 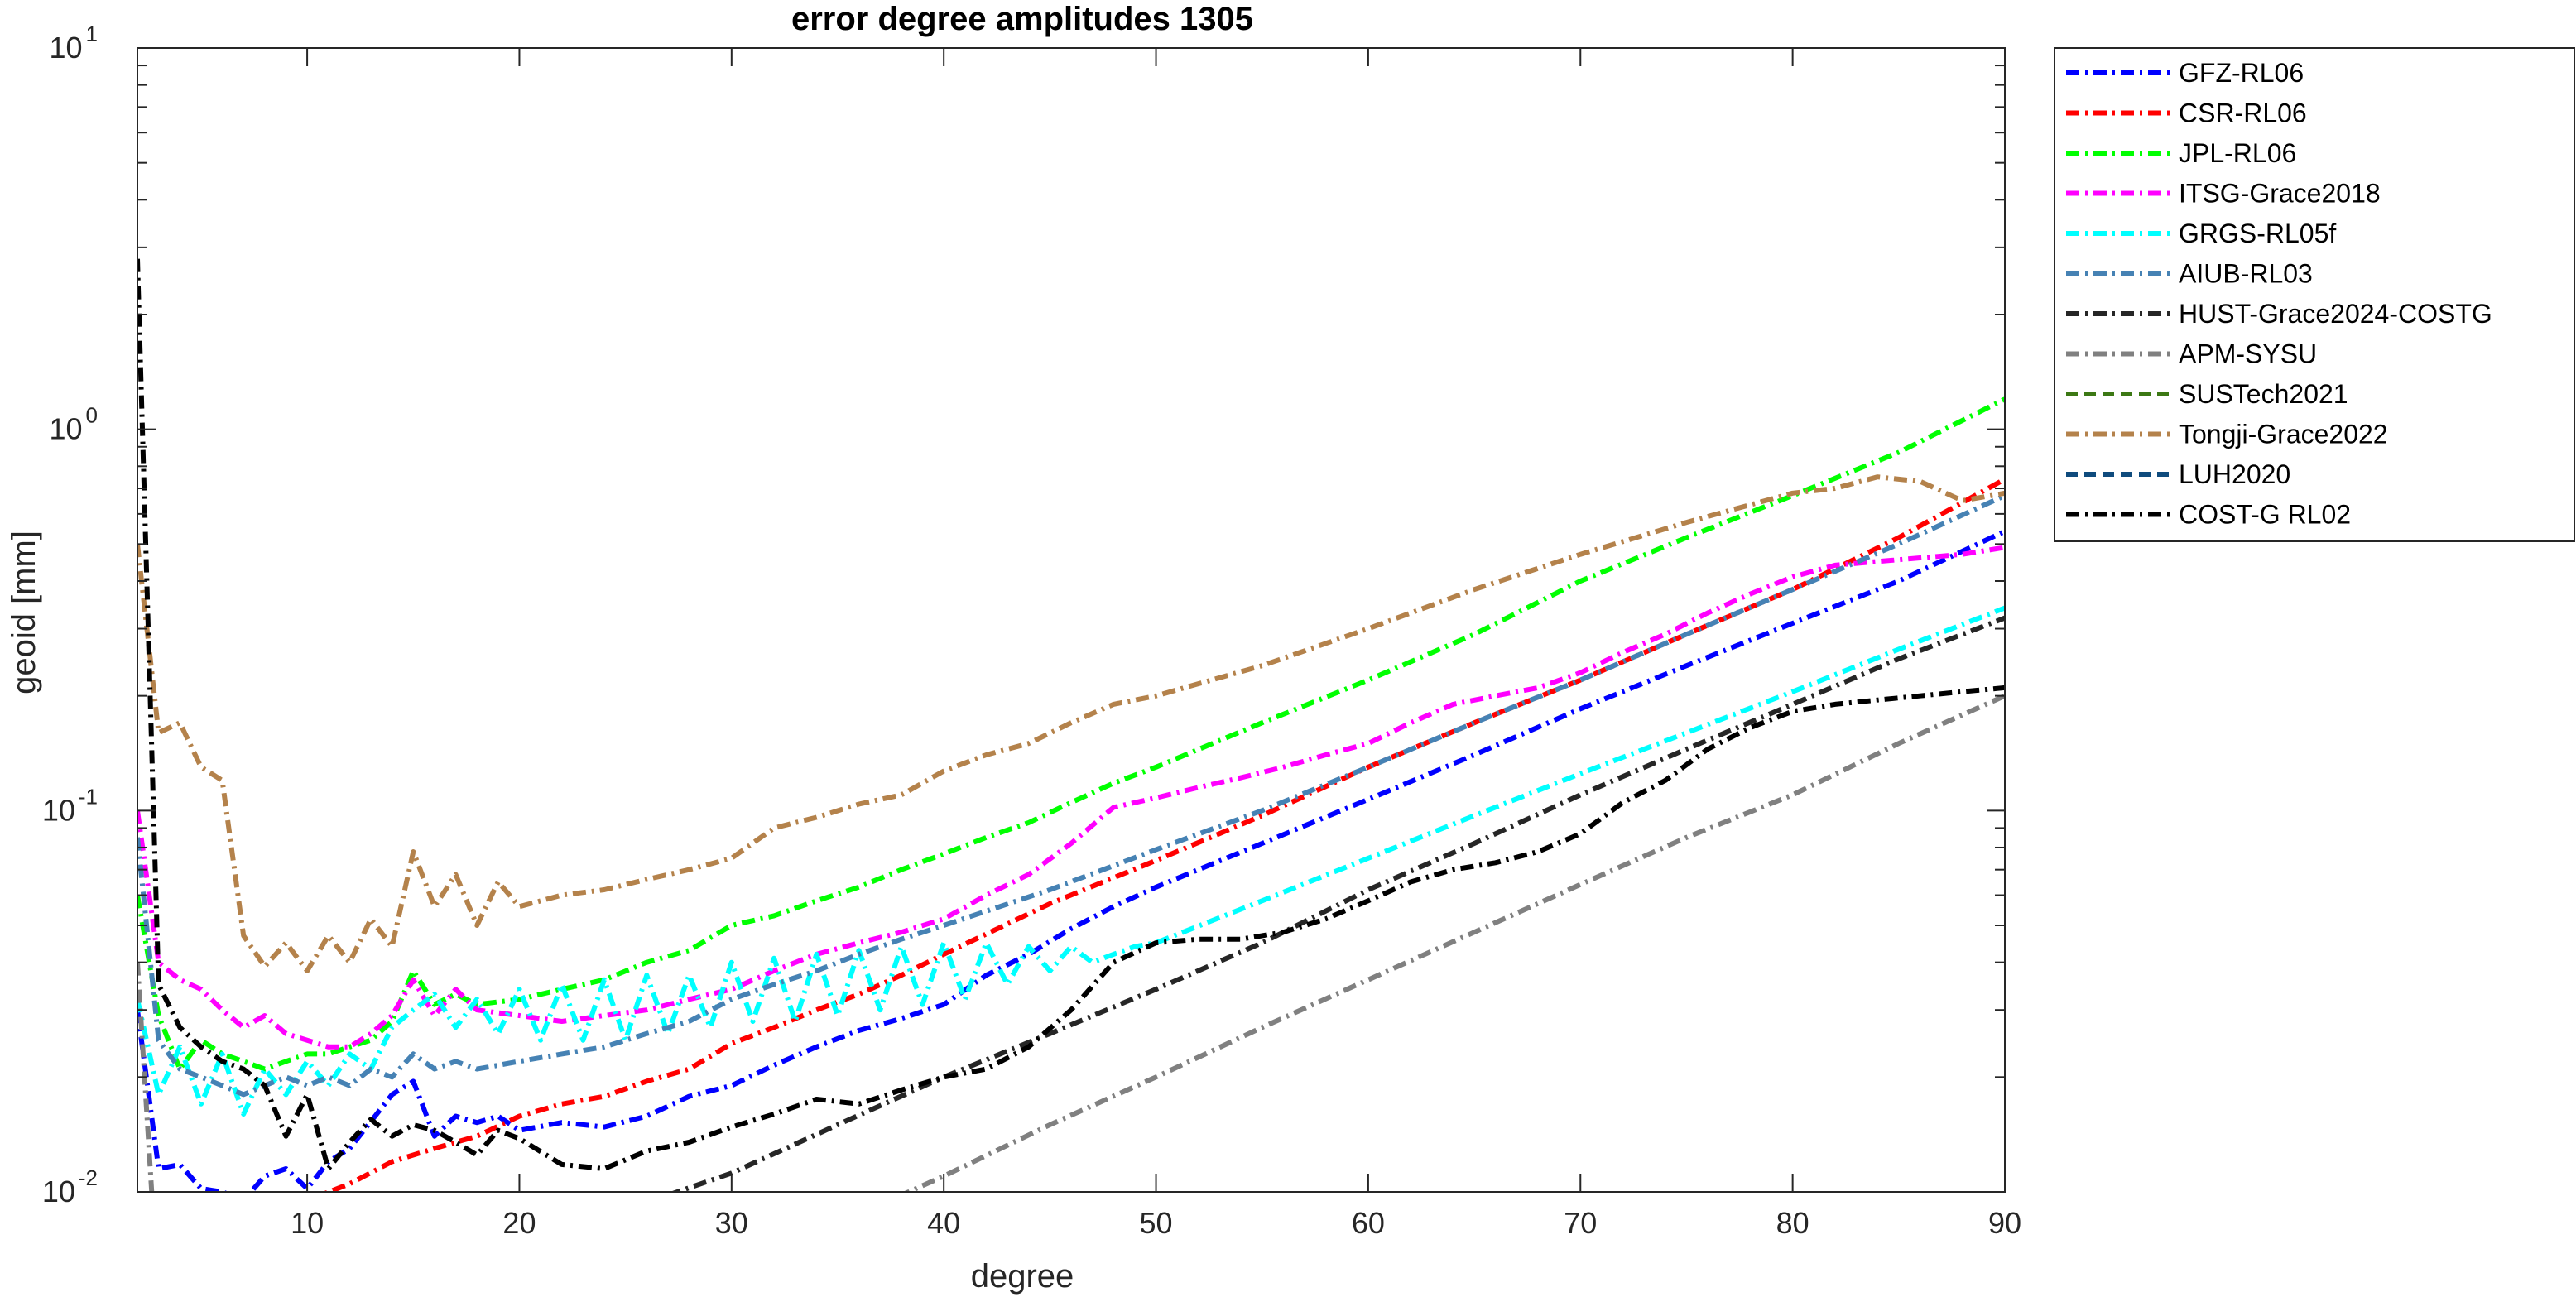 I want to click on legend-entry: JPL-RL06, so click(x=2237, y=153).